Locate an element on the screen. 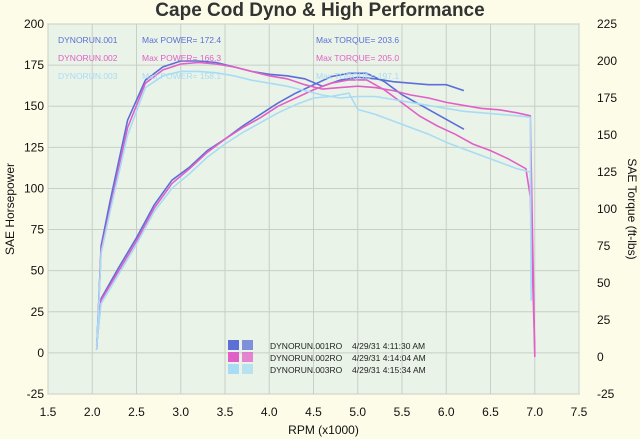 The height and width of the screenshot is (439, 640). legend-timestamp: 4/29/31 4:11:30 AM is located at coordinates (388, 346).